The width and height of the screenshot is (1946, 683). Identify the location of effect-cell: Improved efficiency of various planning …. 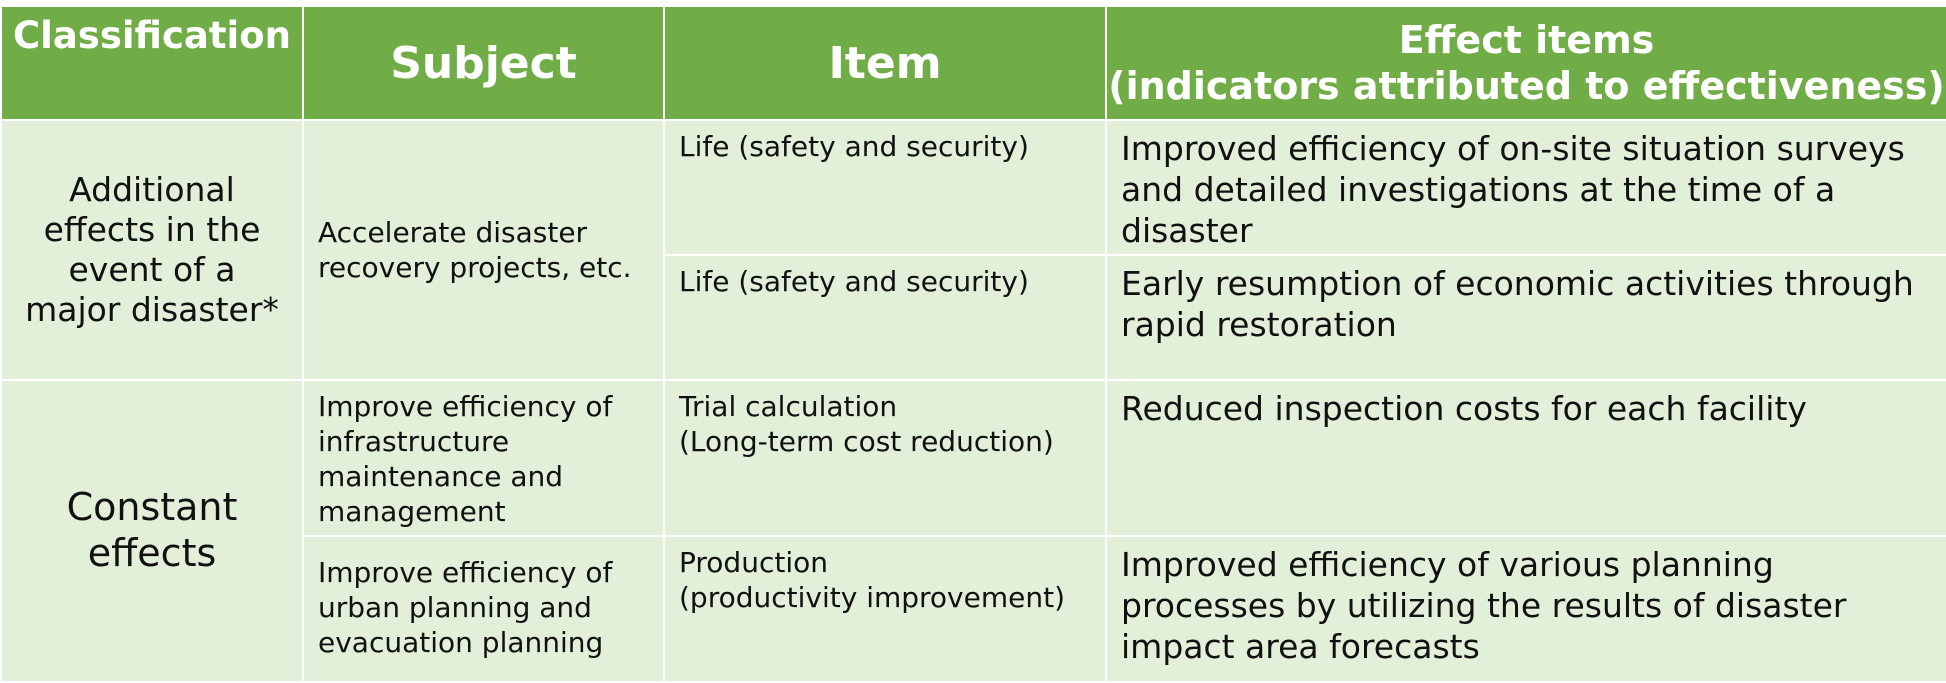
(1525, 609).